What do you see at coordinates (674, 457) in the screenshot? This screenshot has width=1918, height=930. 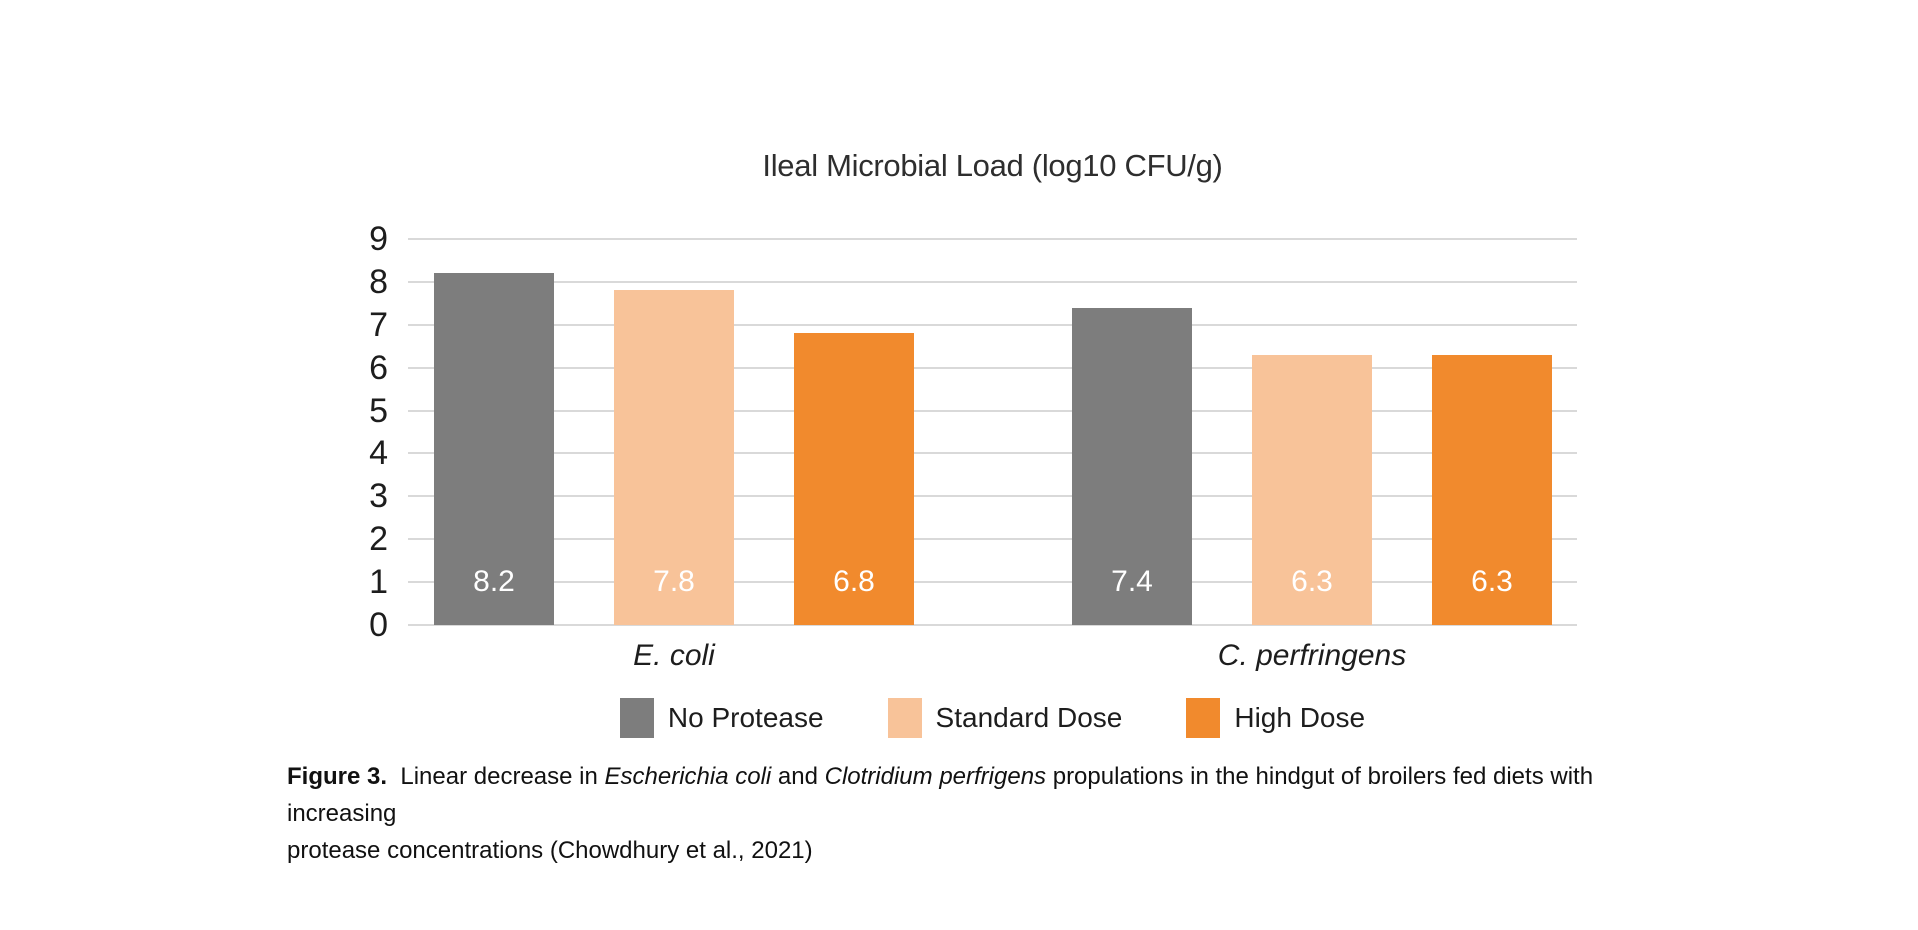 I see `bar: 7.8` at bounding box center [674, 457].